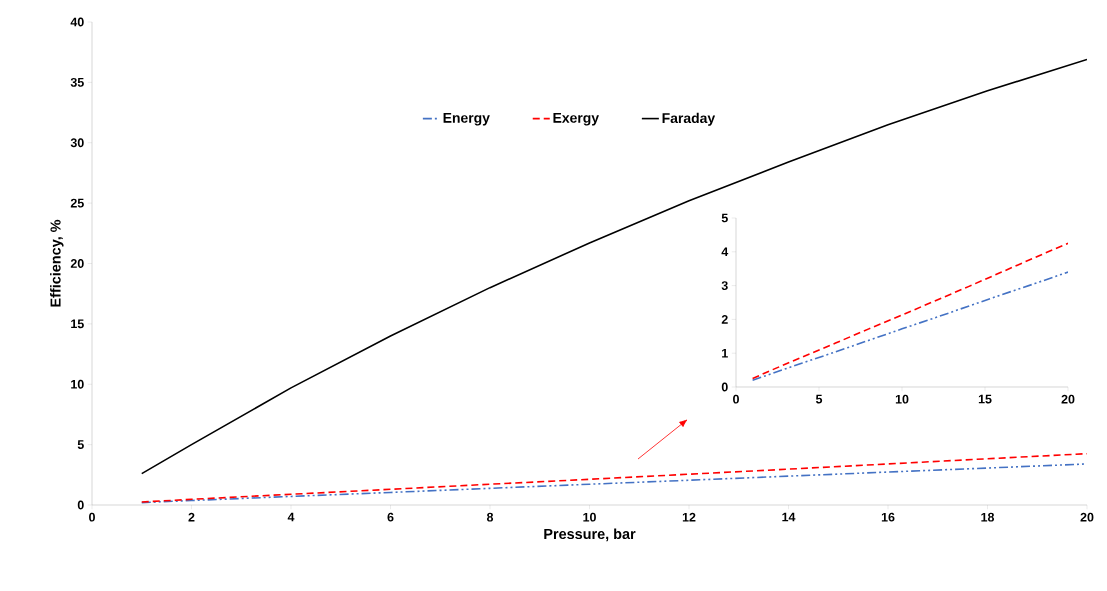 This screenshot has height=591, width=1107. What do you see at coordinates (910, 326) in the screenshot?
I see `line-series` at bounding box center [910, 326].